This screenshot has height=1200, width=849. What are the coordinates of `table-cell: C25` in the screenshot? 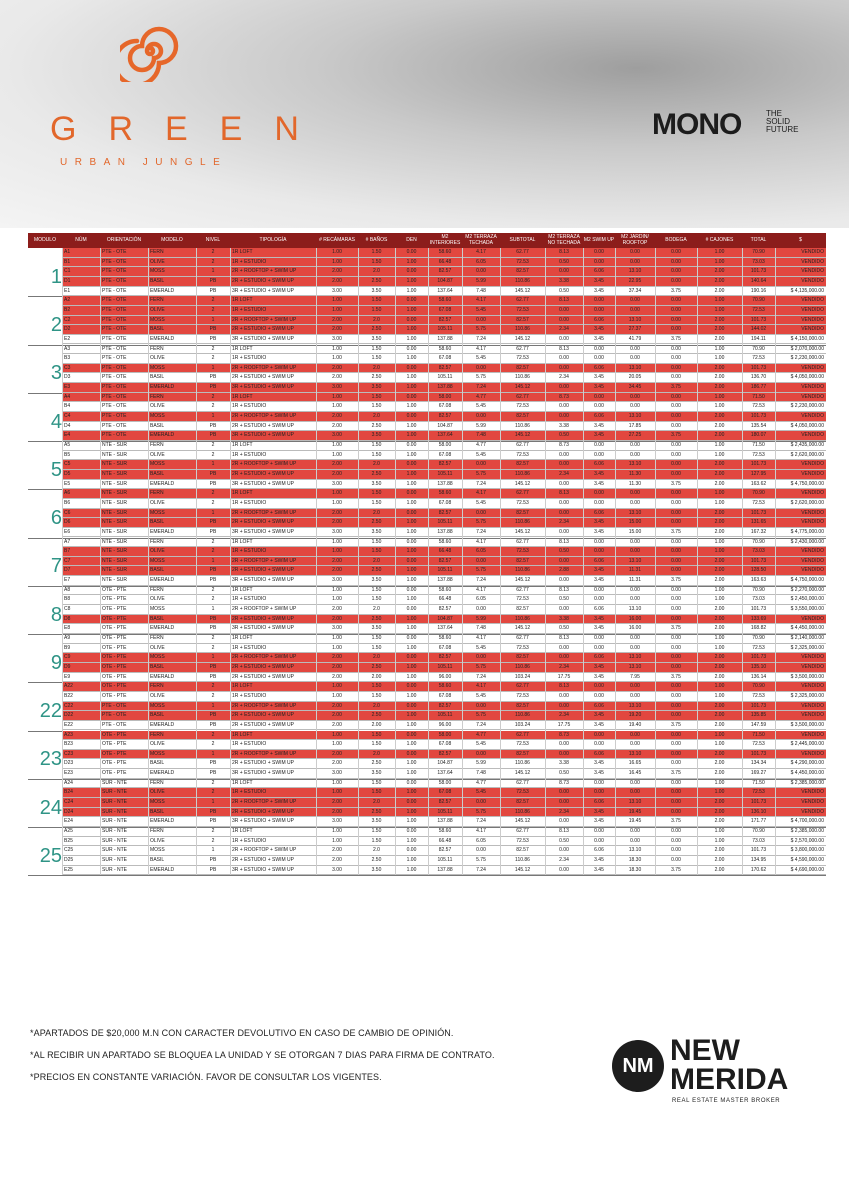 It's located at (69, 850).